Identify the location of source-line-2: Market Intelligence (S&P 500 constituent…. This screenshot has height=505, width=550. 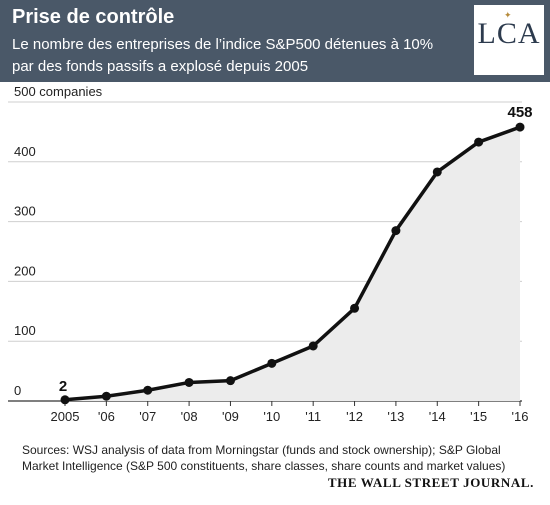
(264, 466).